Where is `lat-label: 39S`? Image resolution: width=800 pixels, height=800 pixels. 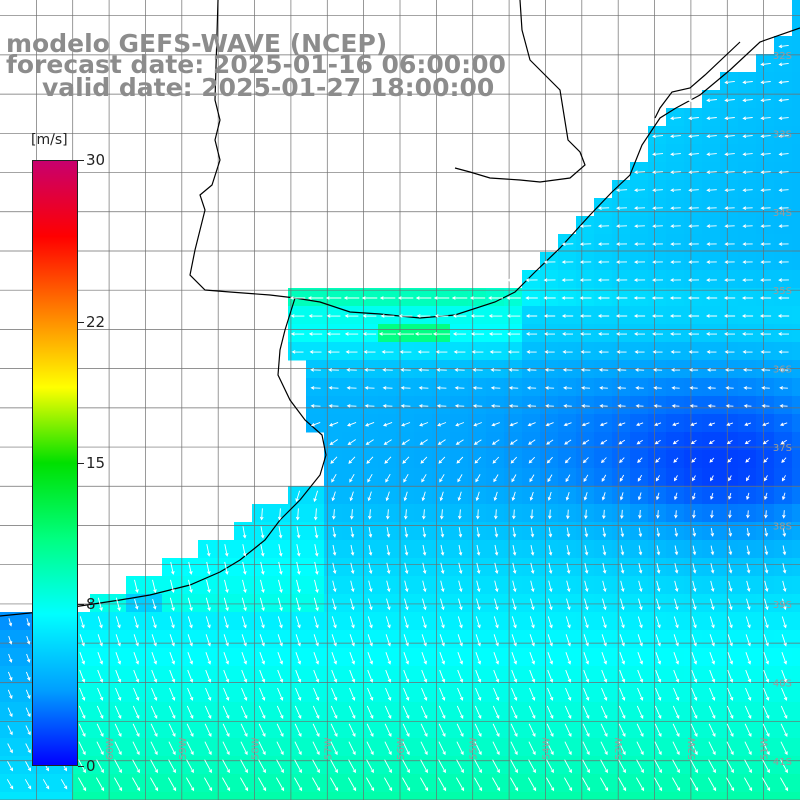 lat-label: 39S is located at coordinates (782, 605).